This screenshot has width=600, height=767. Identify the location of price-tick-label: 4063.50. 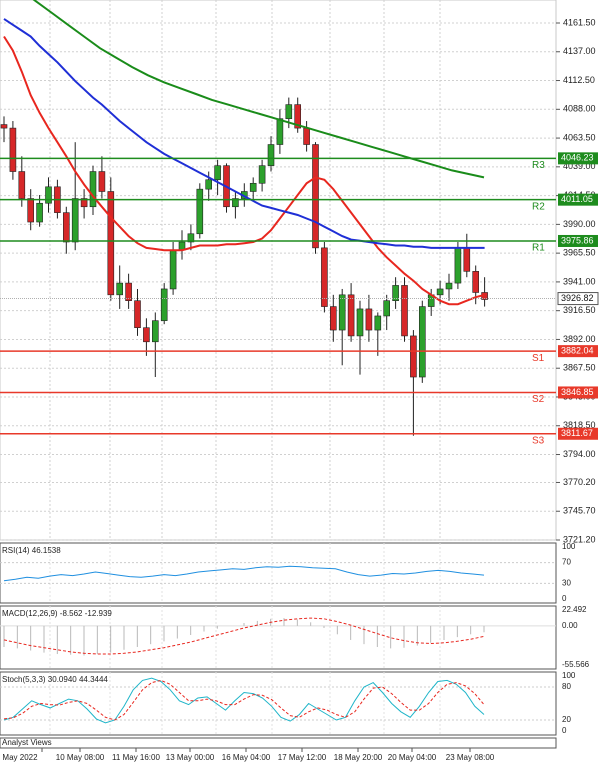
(579, 137).